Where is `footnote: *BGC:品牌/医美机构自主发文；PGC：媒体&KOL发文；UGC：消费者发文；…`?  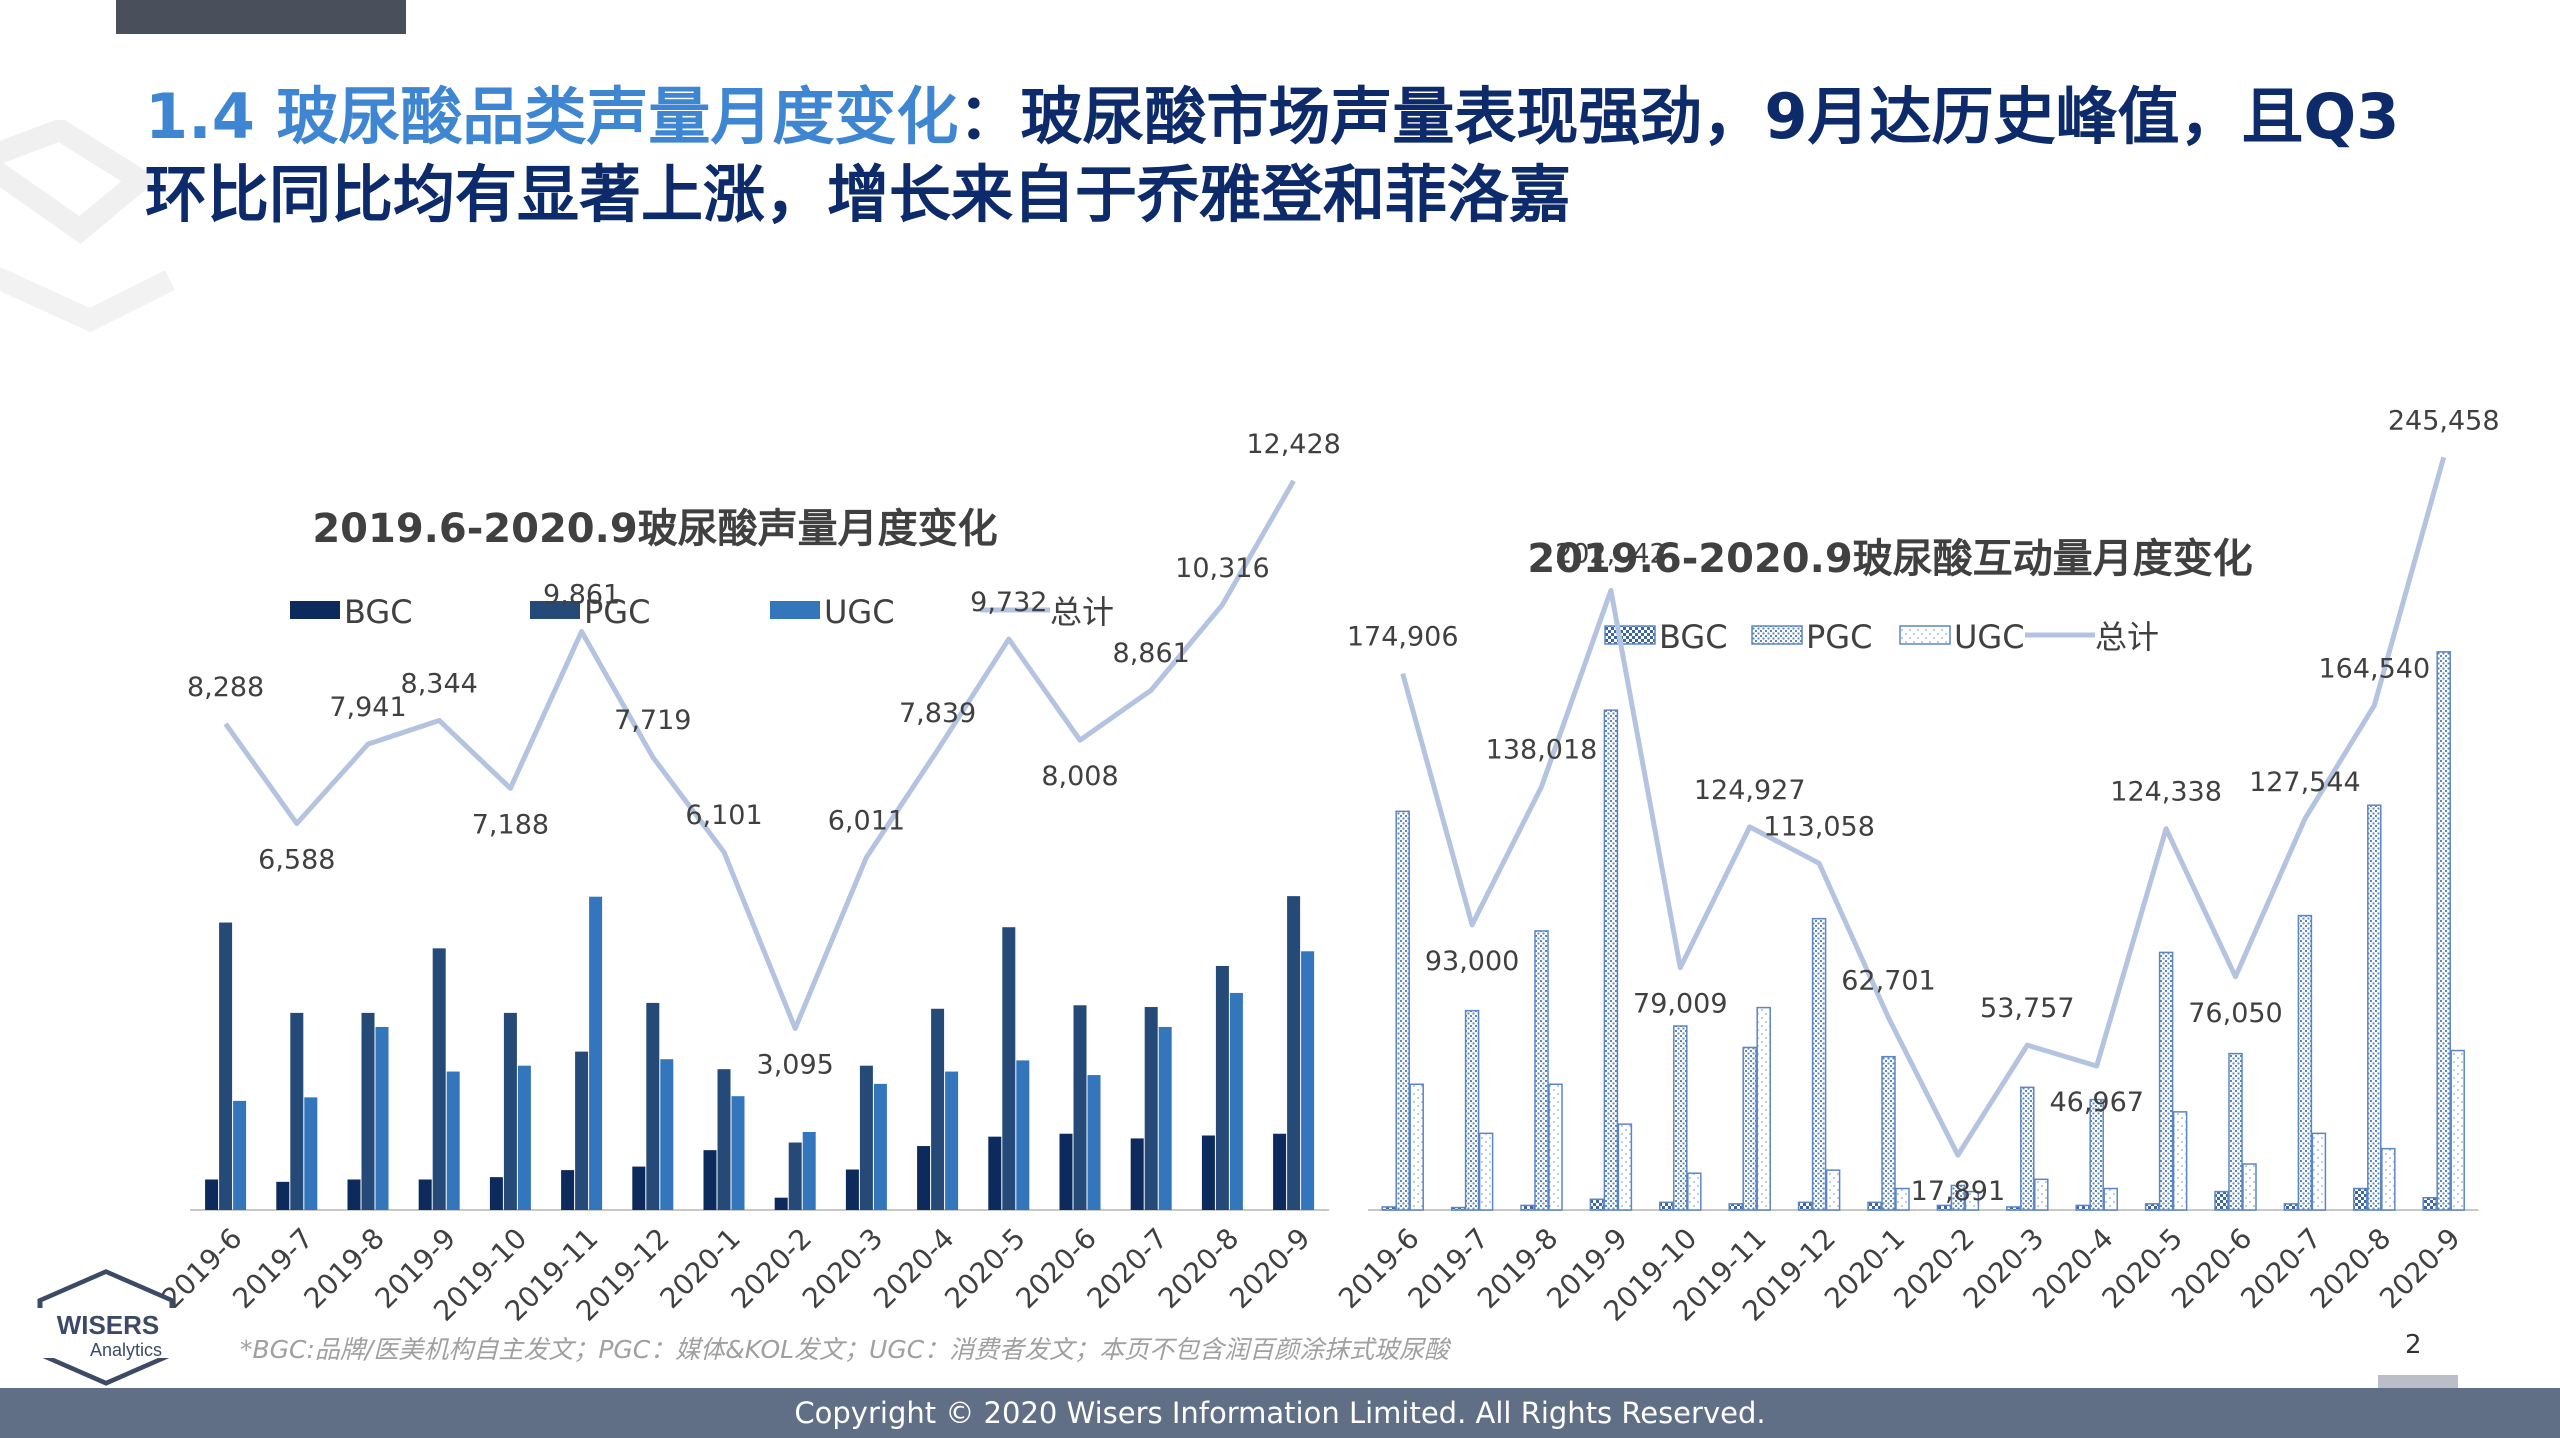
footnote: *BGC:品牌/医美机构自主发文；PGC：媒体&KOL发文；UGC：消费者发文；… is located at coordinates (845, 1349).